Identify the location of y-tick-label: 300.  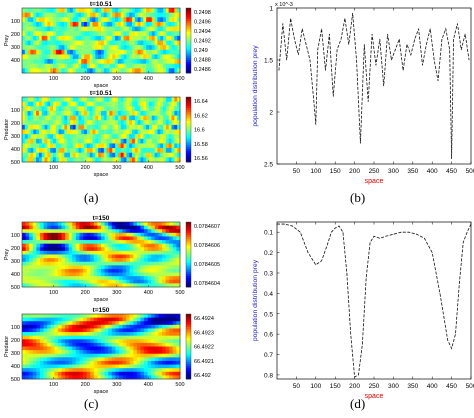
(15, 354).